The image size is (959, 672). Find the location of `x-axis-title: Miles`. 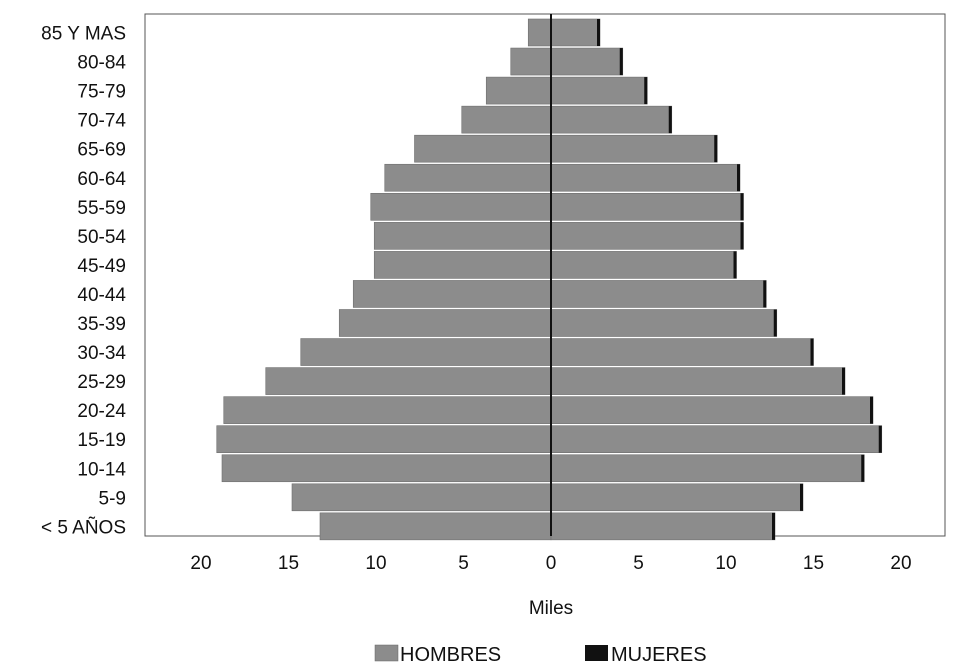

x-axis-title: Miles is located at coordinates (551, 608).